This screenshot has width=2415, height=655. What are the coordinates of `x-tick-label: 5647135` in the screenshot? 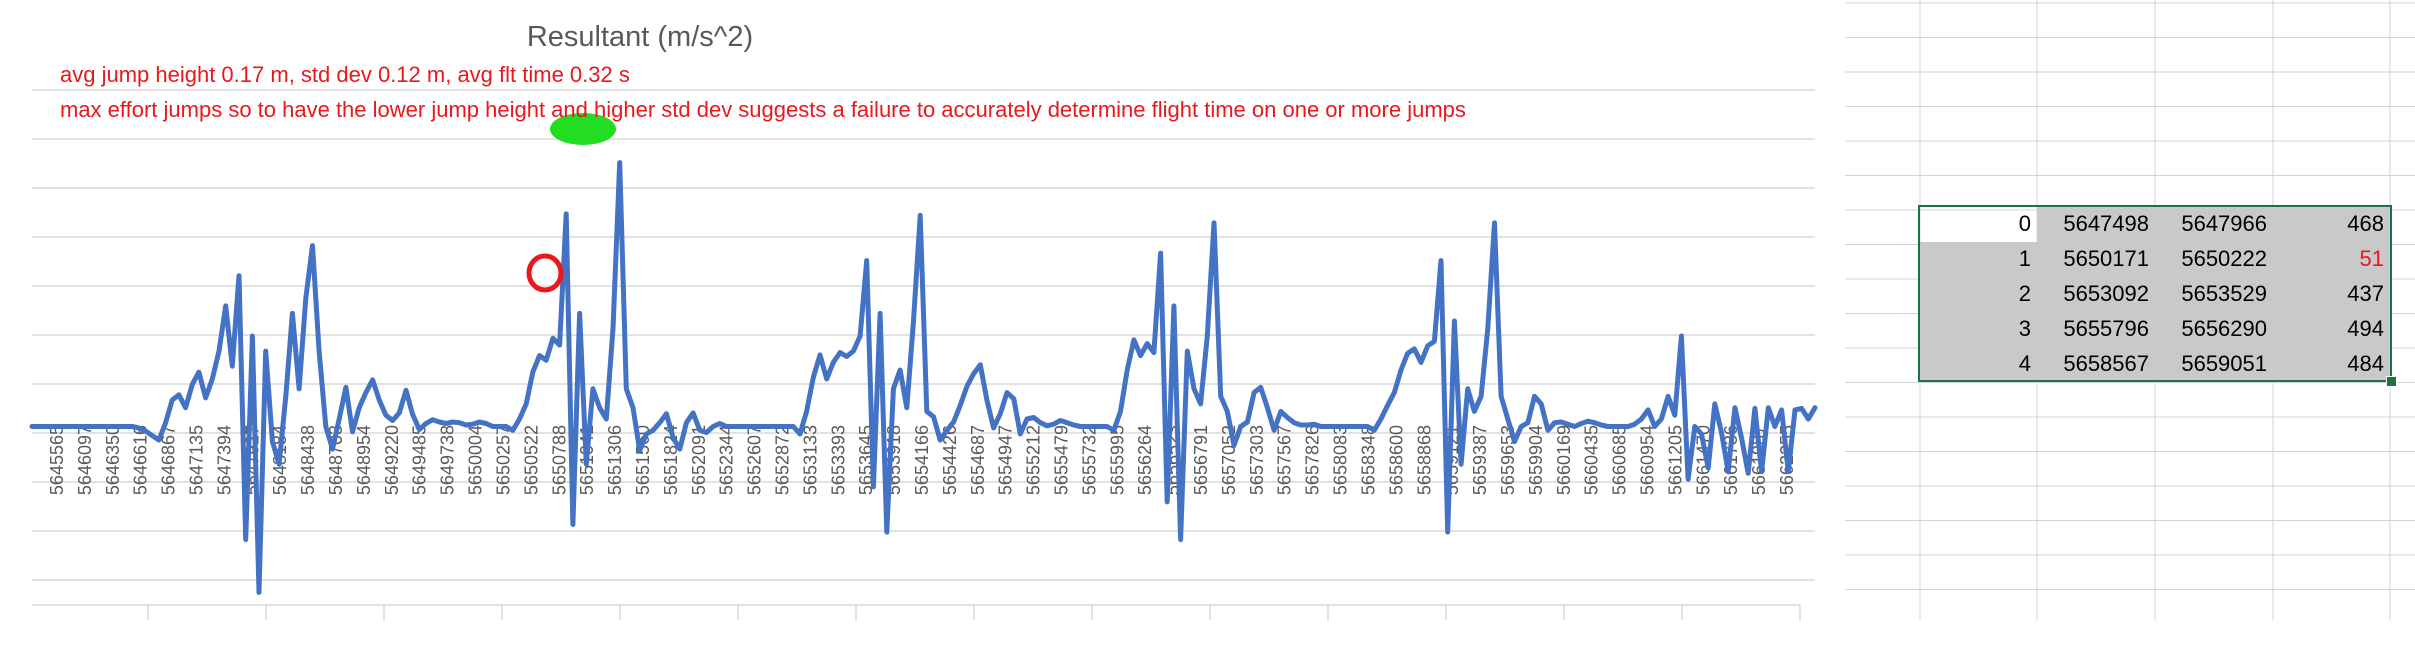 It's located at (197, 460).